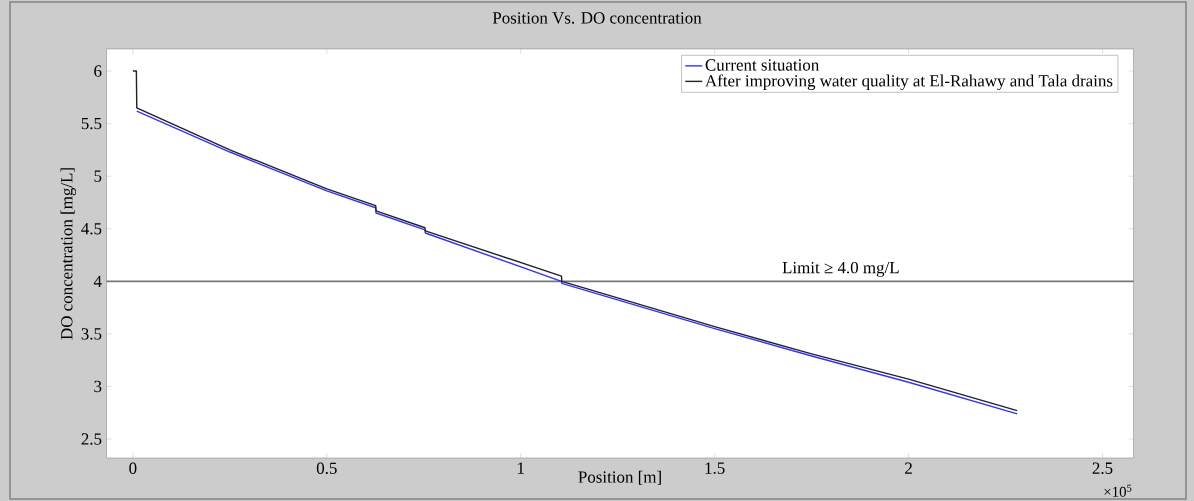 The height and width of the screenshot is (501, 1194). What do you see at coordinates (91, 123) in the screenshot?
I see `y-tick-label: 5.5` at bounding box center [91, 123].